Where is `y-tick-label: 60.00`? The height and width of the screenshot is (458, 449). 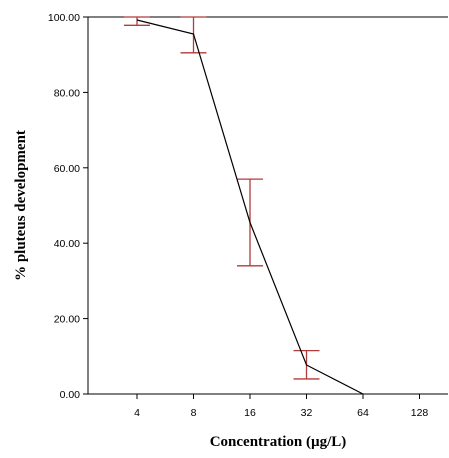 y-tick-label: 60.00 is located at coordinates (67, 169).